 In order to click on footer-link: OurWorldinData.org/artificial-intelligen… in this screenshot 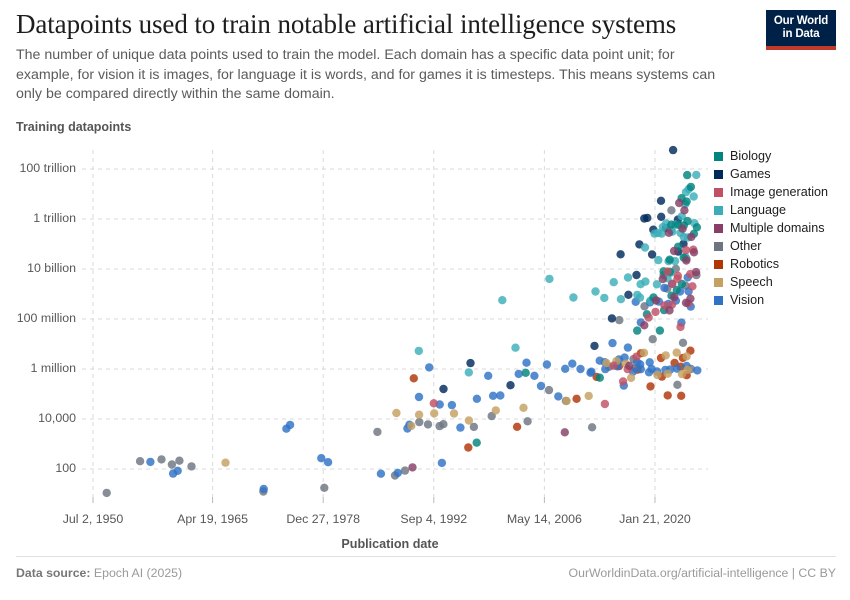, I will do `click(702, 573)`.